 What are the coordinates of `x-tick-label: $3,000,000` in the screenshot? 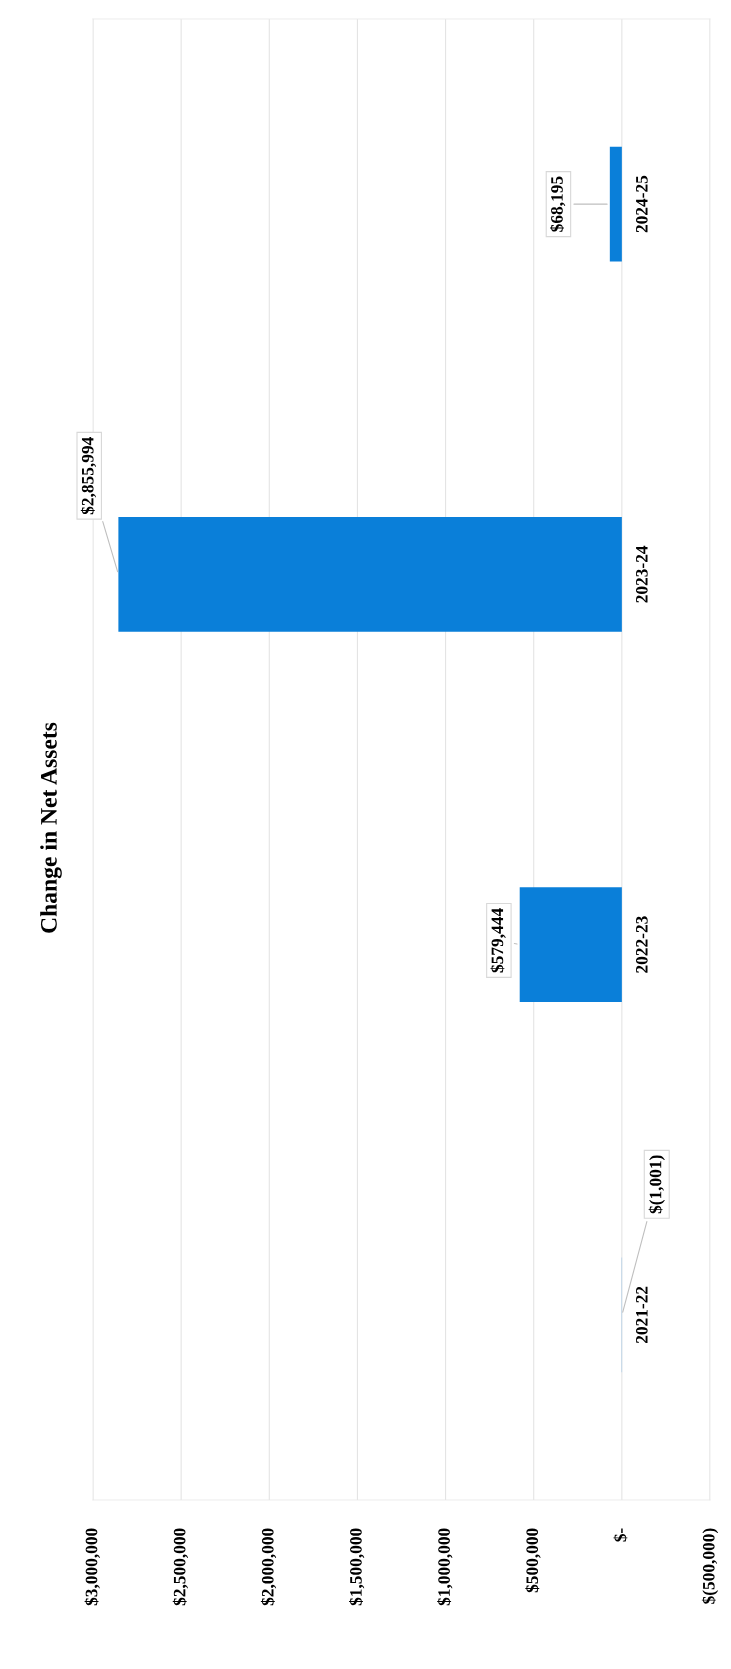 It's located at (92, 1567).